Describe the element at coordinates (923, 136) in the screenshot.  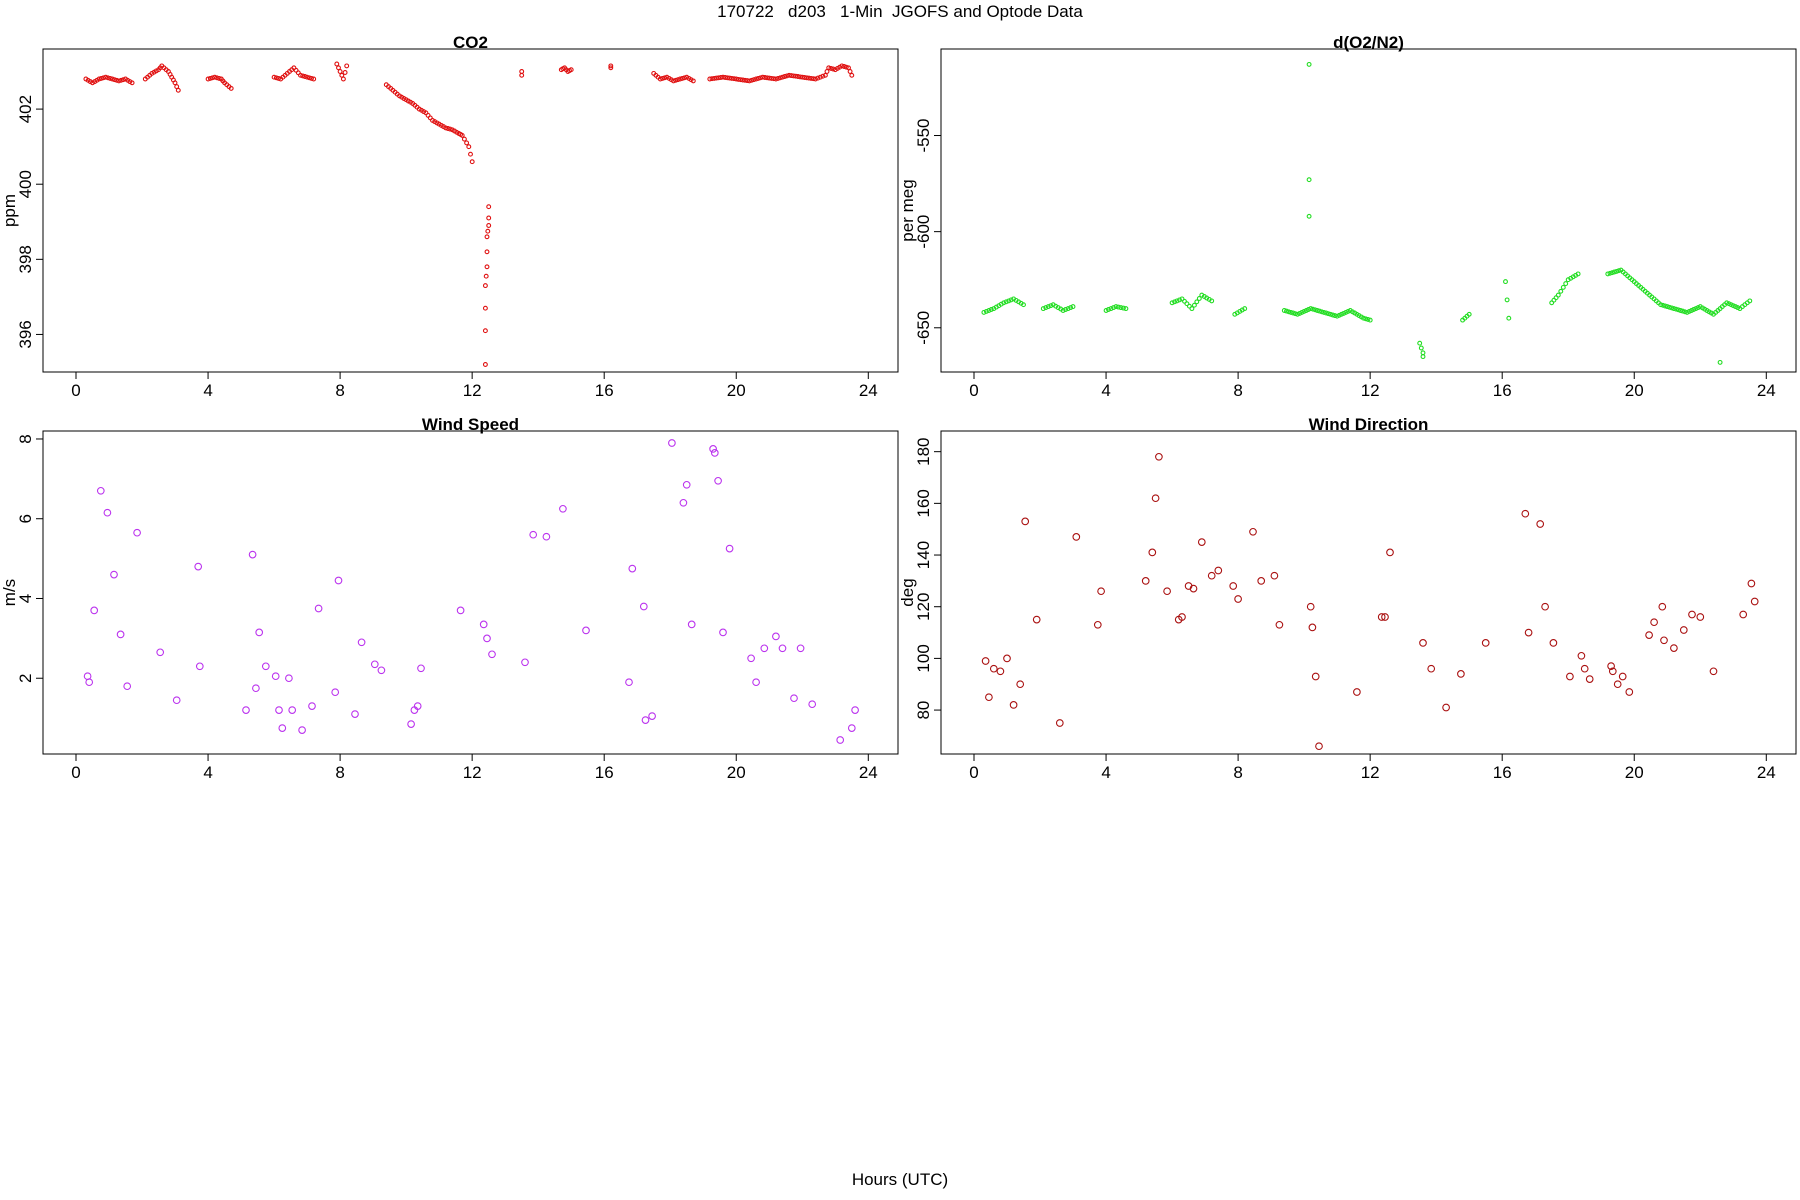
I see `o2n2-y-tick-label: -550` at that location.